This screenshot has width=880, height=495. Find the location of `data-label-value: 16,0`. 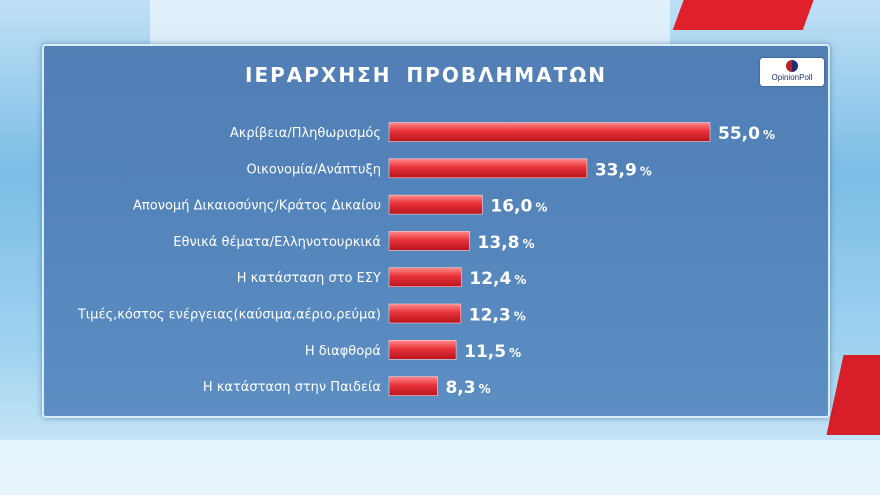

data-label-value: 16,0 is located at coordinates (511, 207).